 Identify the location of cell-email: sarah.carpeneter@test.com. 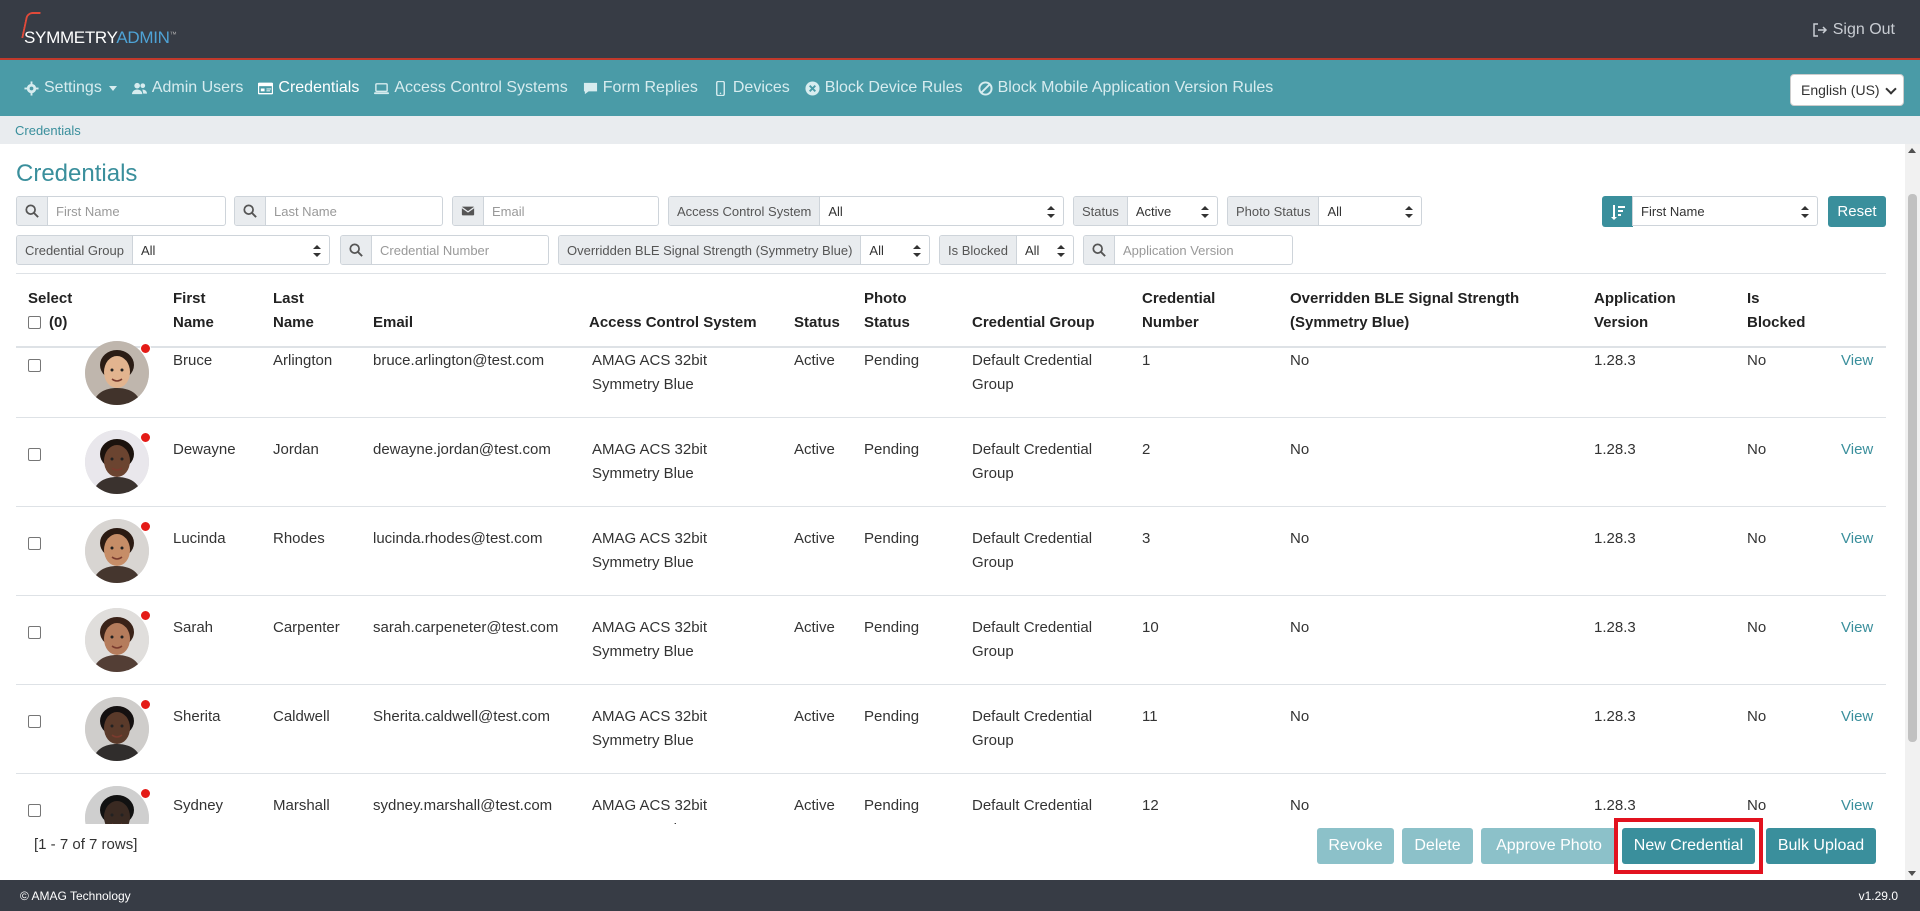
(466, 627).